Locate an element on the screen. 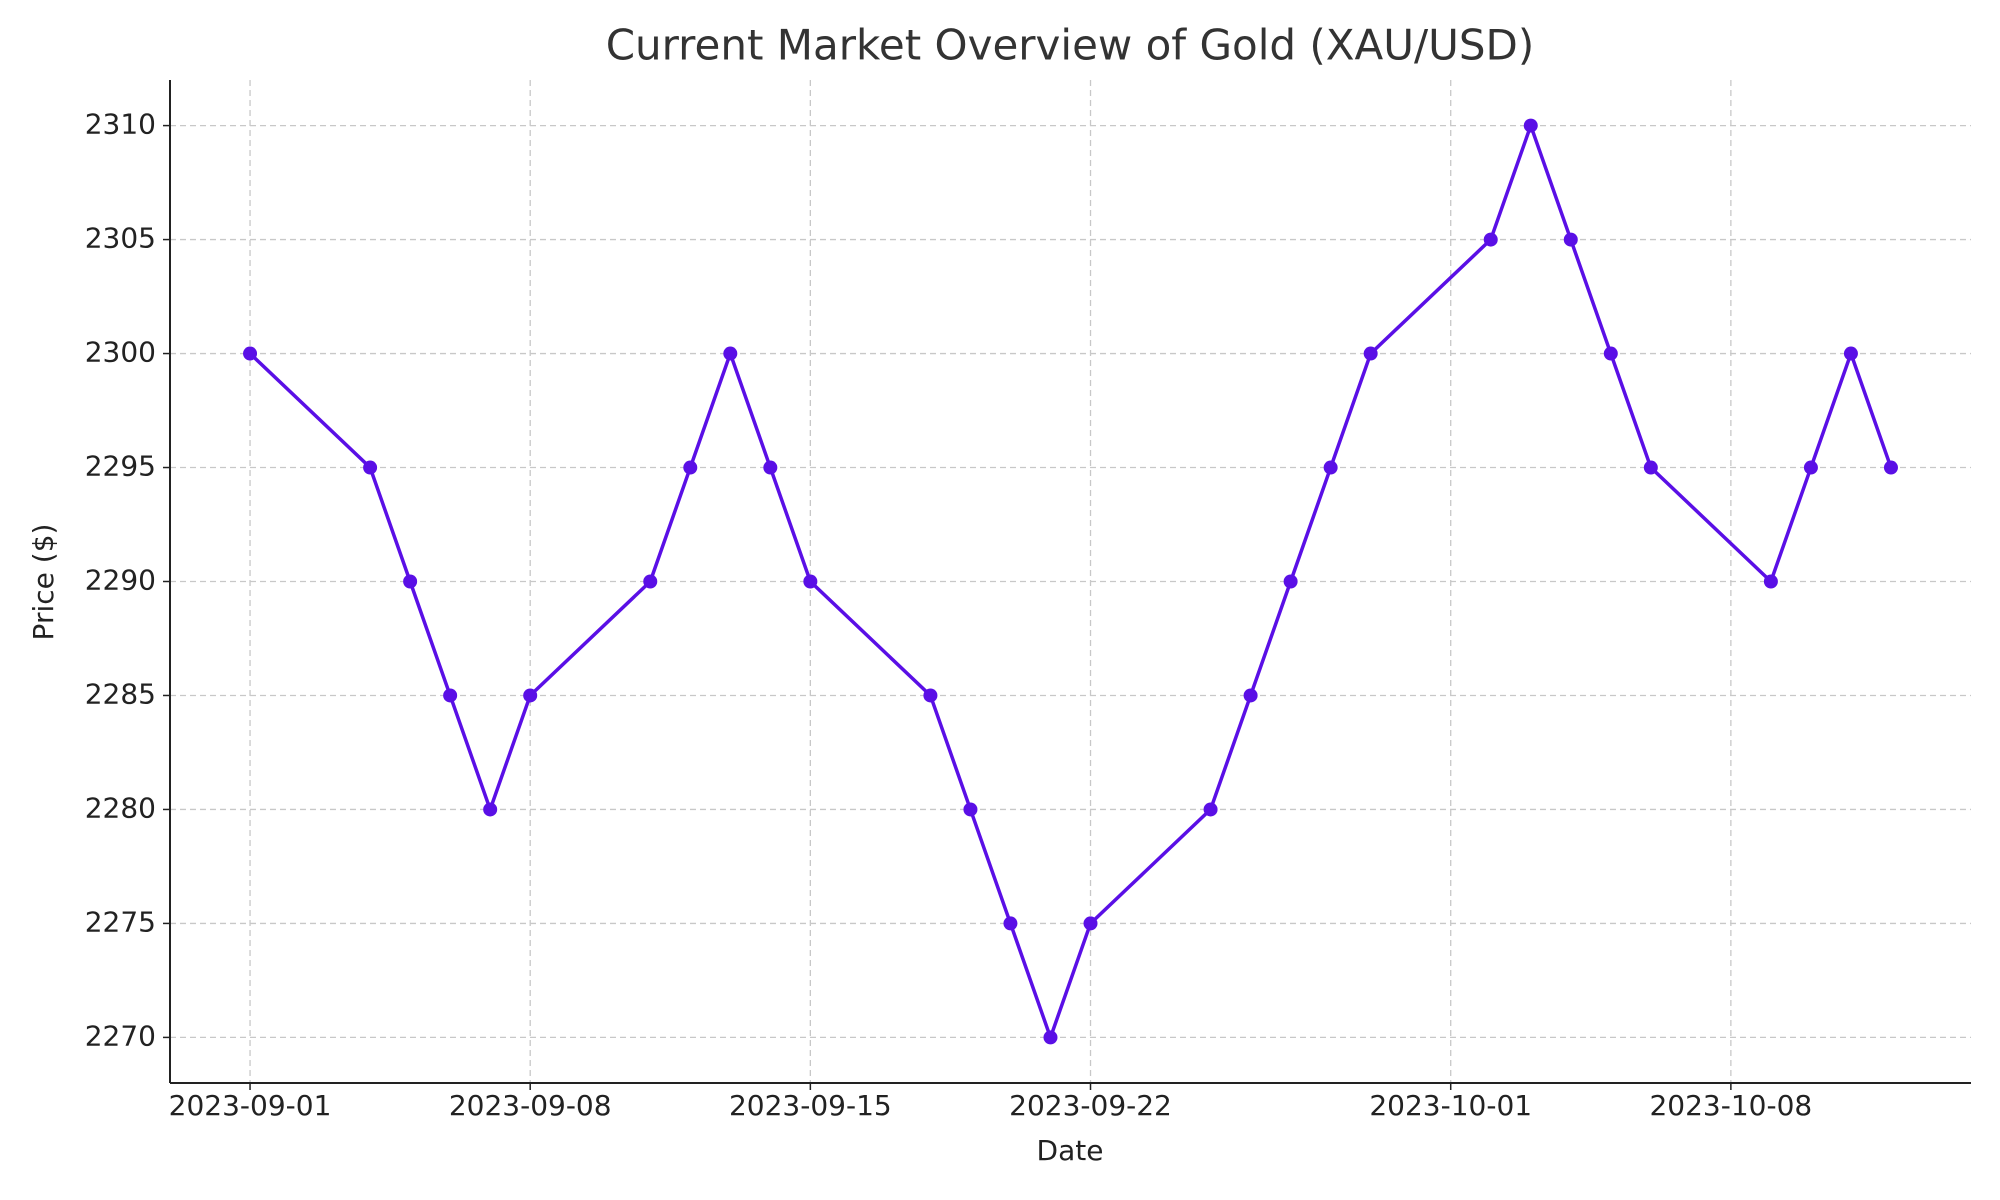 This screenshot has width=2000, height=1200. y-axis-label: Price ($) is located at coordinates (43, 582).